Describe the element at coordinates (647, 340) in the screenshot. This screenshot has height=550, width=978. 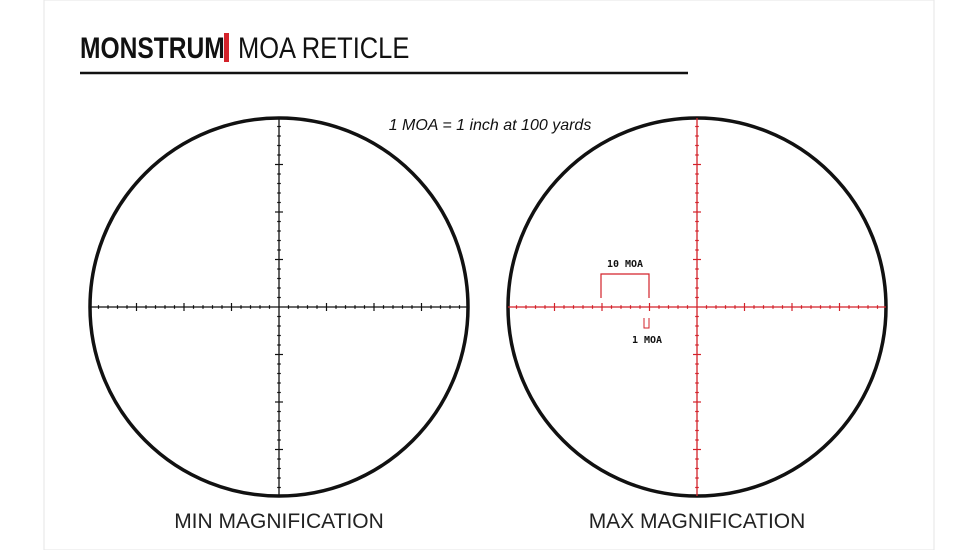
I see `annotation: 1 MOA` at that location.